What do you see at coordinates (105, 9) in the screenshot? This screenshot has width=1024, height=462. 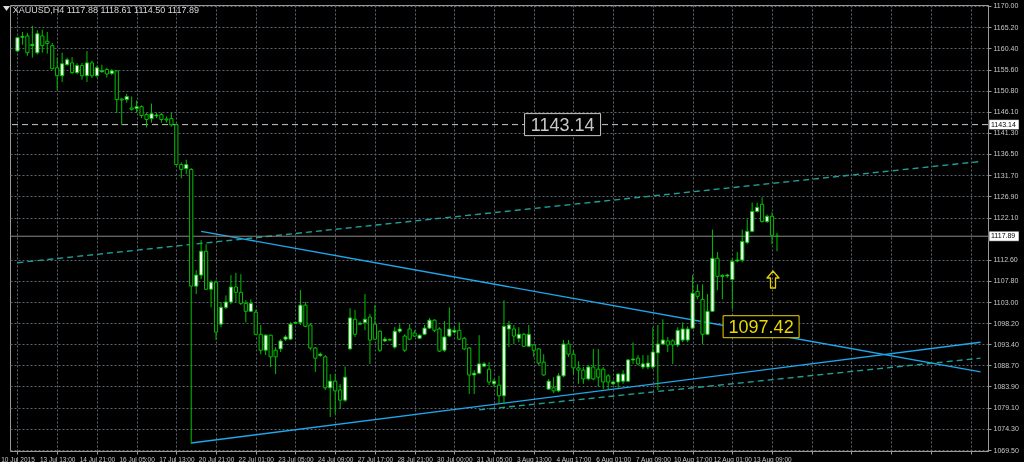 I see `chart-title: XAUUSD,H4 1117.88 1118.61 1114.50 1117.89` at bounding box center [105, 9].